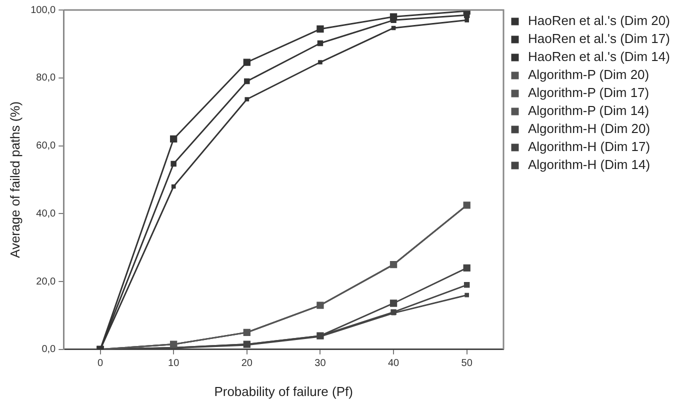 The height and width of the screenshot is (408, 676). Describe the element at coordinates (283, 391) in the screenshot. I see `x-axis-title: Probability of failure (Pf)` at that location.